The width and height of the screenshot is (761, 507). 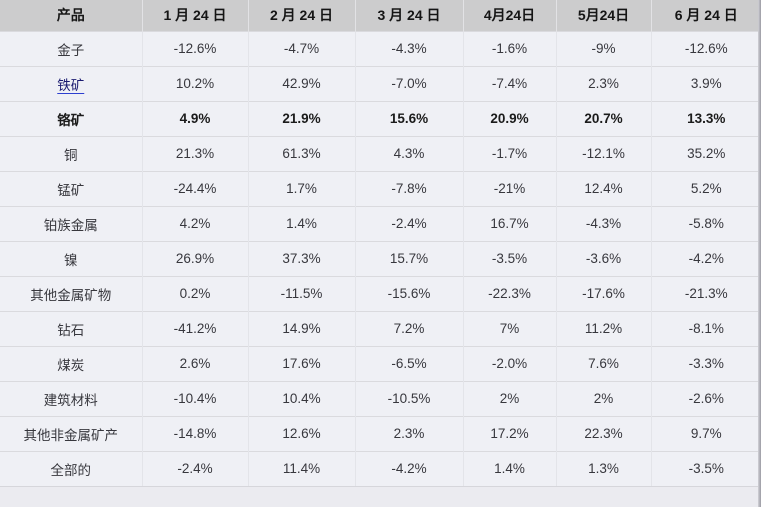 What do you see at coordinates (302, 83) in the screenshot?
I see `value-cell: 42.9%` at bounding box center [302, 83].